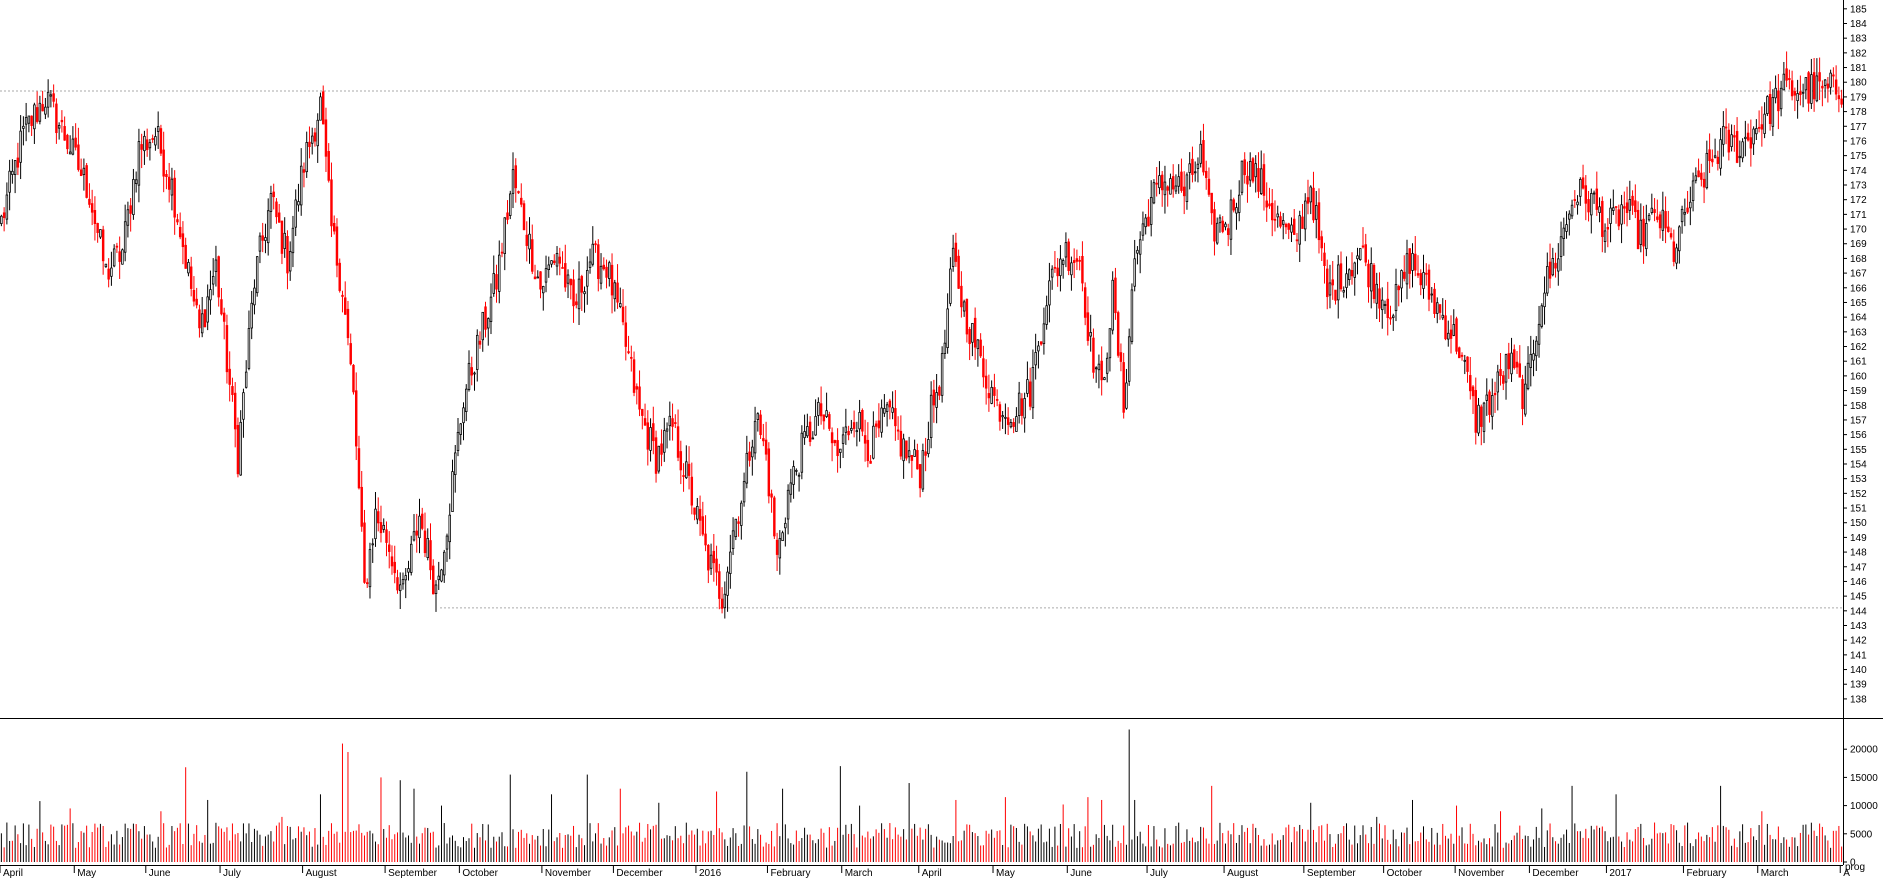 The image size is (1883, 889). Describe the element at coordinates (1858, 127) in the screenshot. I see `price-tick-label: 177` at that location.